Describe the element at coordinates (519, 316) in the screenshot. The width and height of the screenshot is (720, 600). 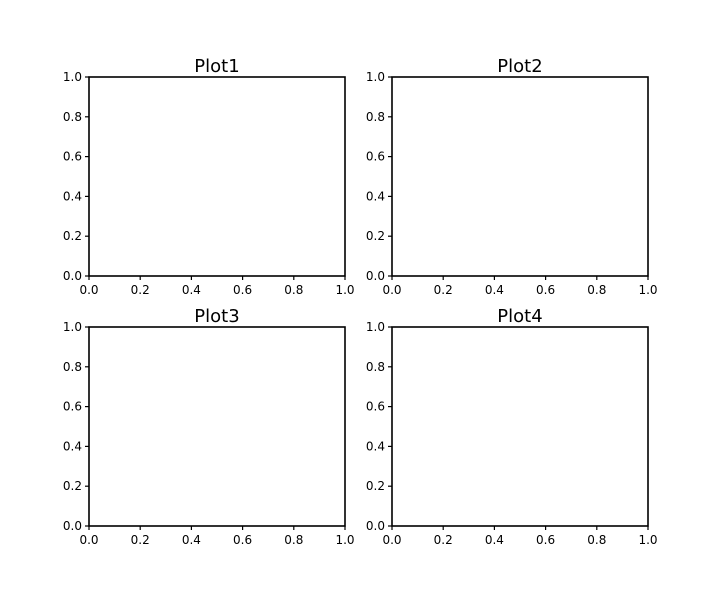
I see `subplot-title: Plot4` at that location.